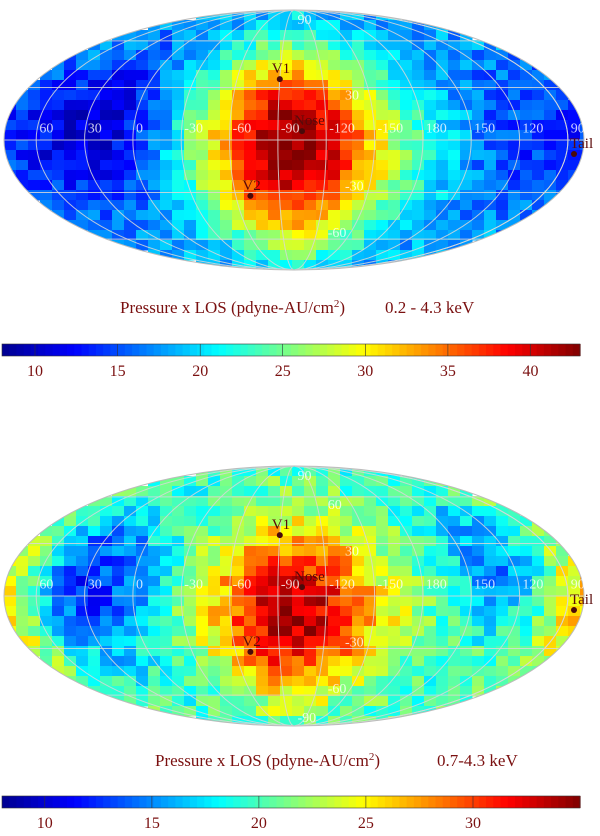 The height and width of the screenshot is (836, 600). What do you see at coordinates (279, 79) in the screenshot?
I see `marker-v1` at bounding box center [279, 79].